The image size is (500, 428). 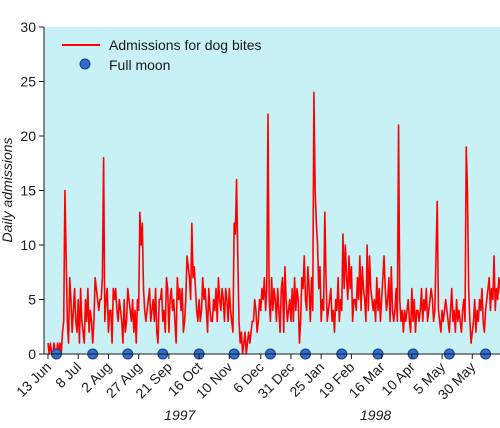 What do you see at coordinates (398, 379) in the screenshot?
I see `x-tick-label: 10 Apr` at bounding box center [398, 379].